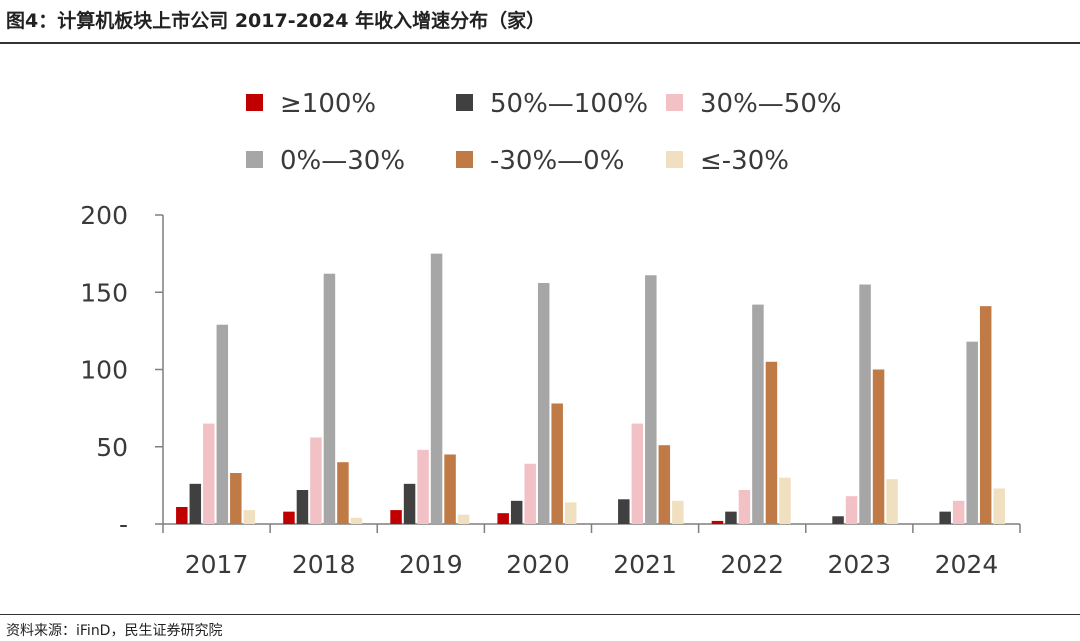 The height and width of the screenshot is (641, 1080). What do you see at coordinates (752, 564) in the screenshot?
I see `x-tick-label: 2022` at bounding box center [752, 564].